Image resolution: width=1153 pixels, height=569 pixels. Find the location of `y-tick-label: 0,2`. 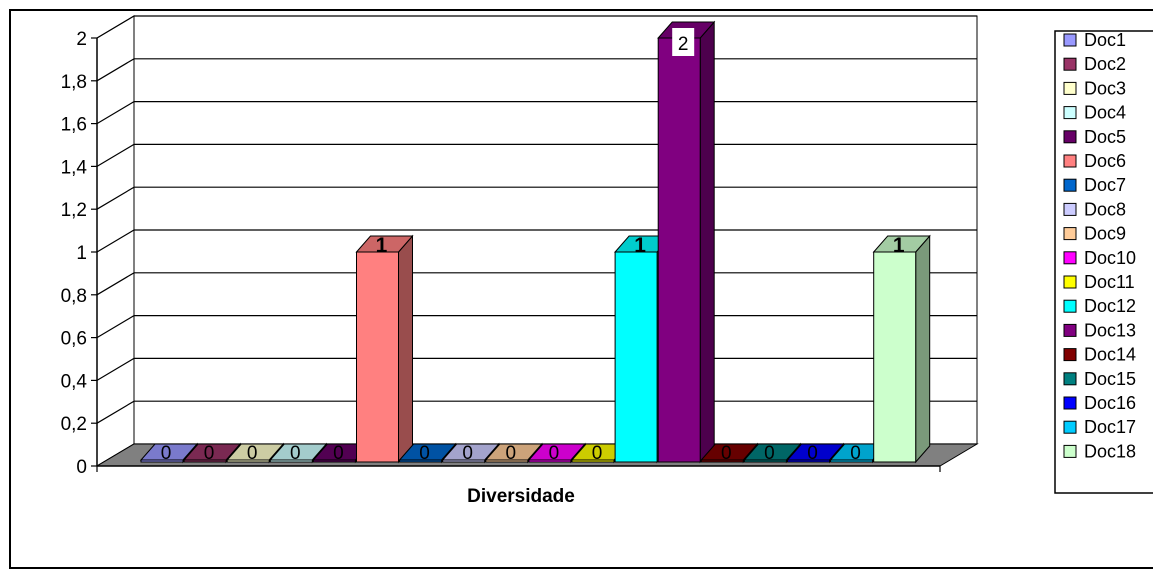

y-tick-label: 0,2 is located at coordinates (74, 424).